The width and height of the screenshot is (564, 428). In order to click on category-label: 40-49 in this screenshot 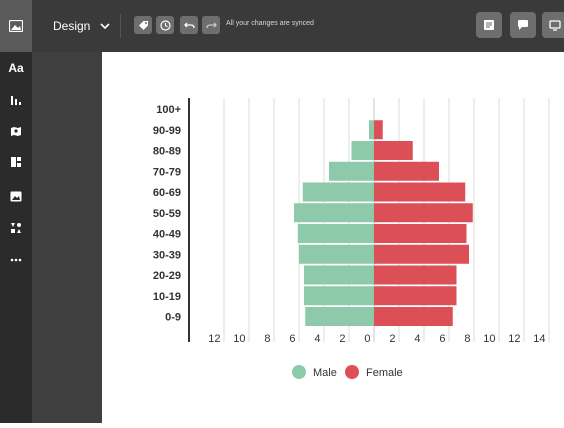, I will do `click(167, 235)`.